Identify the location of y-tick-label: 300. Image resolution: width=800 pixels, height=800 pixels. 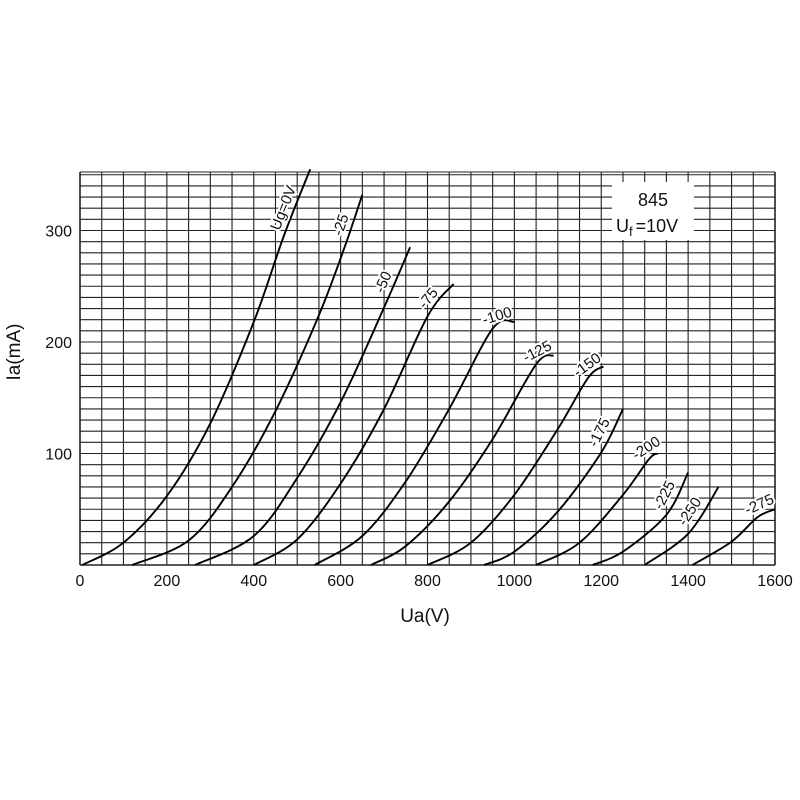
(58, 232).